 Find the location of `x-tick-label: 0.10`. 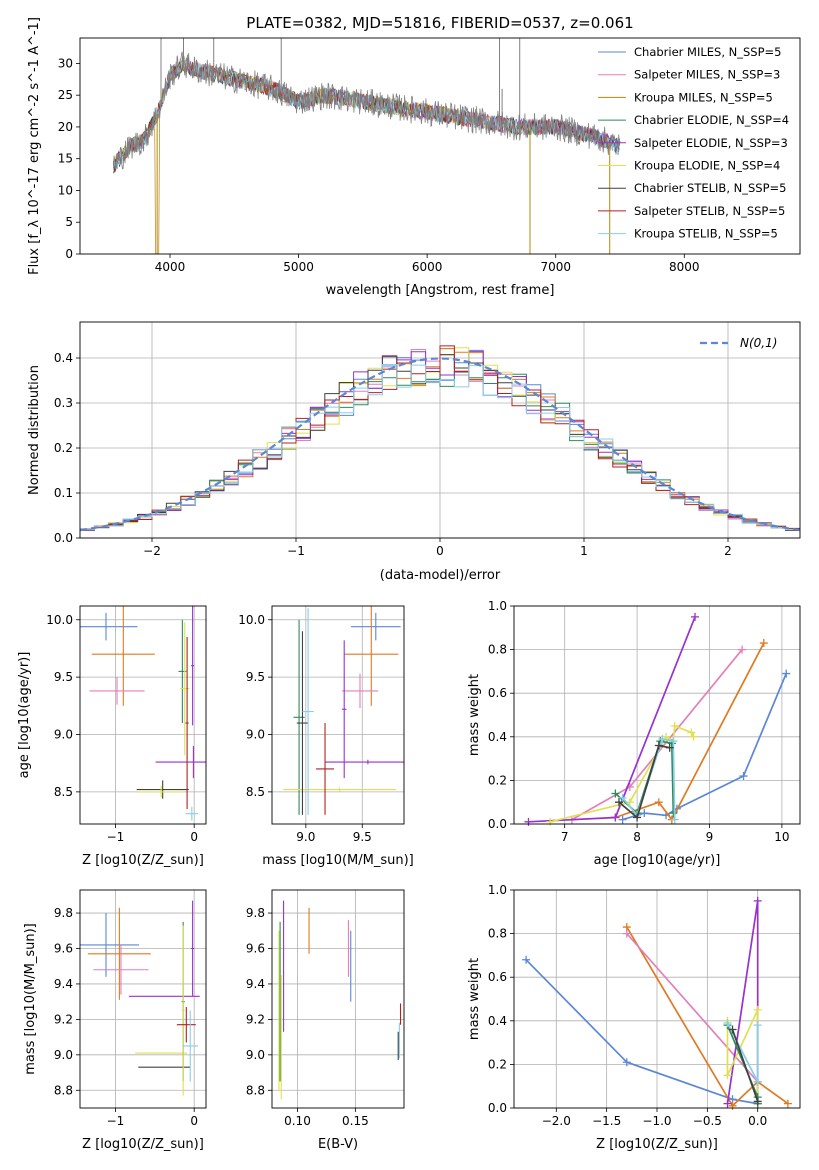

x-tick-label: 0.10 is located at coordinates (297, 1121).